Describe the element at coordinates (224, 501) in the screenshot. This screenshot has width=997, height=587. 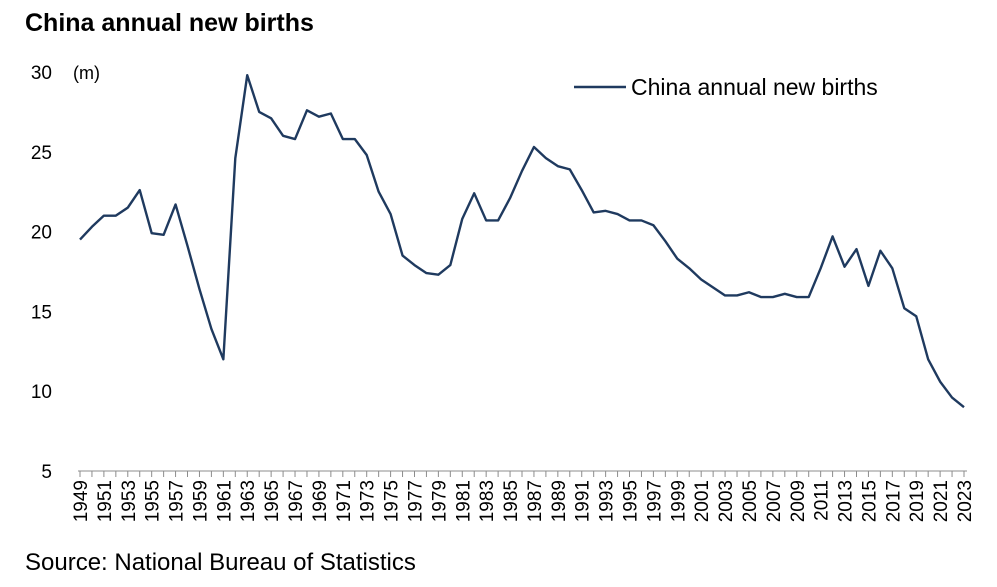
I see `x-tick-label: 1961` at that location.